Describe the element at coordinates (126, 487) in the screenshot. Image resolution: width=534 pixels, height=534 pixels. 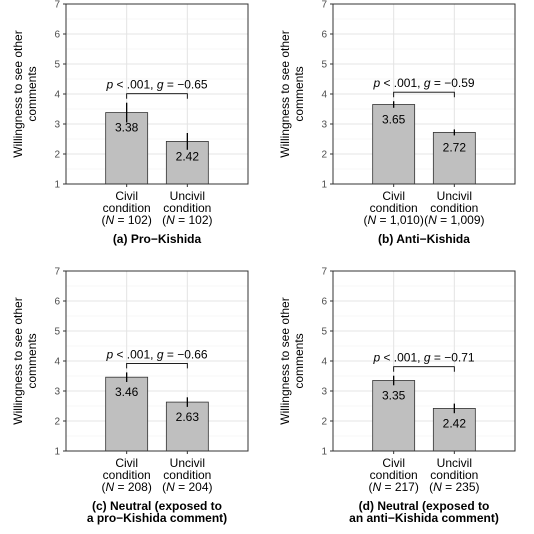
I see `category-label-line: (N = 208)` at that location.